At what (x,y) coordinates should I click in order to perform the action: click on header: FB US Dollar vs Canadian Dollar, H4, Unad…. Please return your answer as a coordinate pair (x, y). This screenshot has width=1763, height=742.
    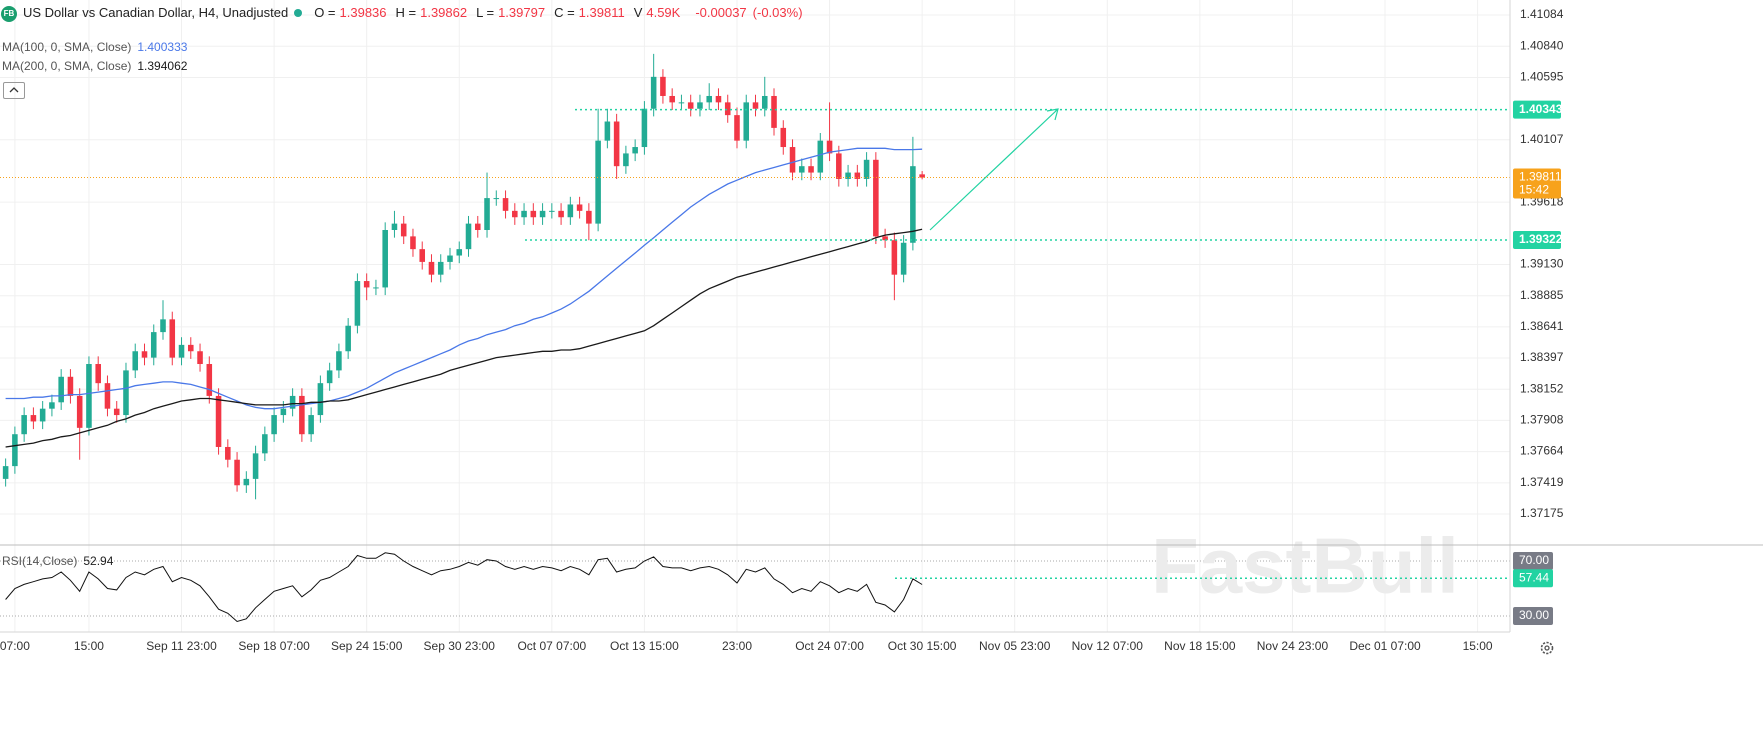
    Looking at the image, I should click on (405, 13).